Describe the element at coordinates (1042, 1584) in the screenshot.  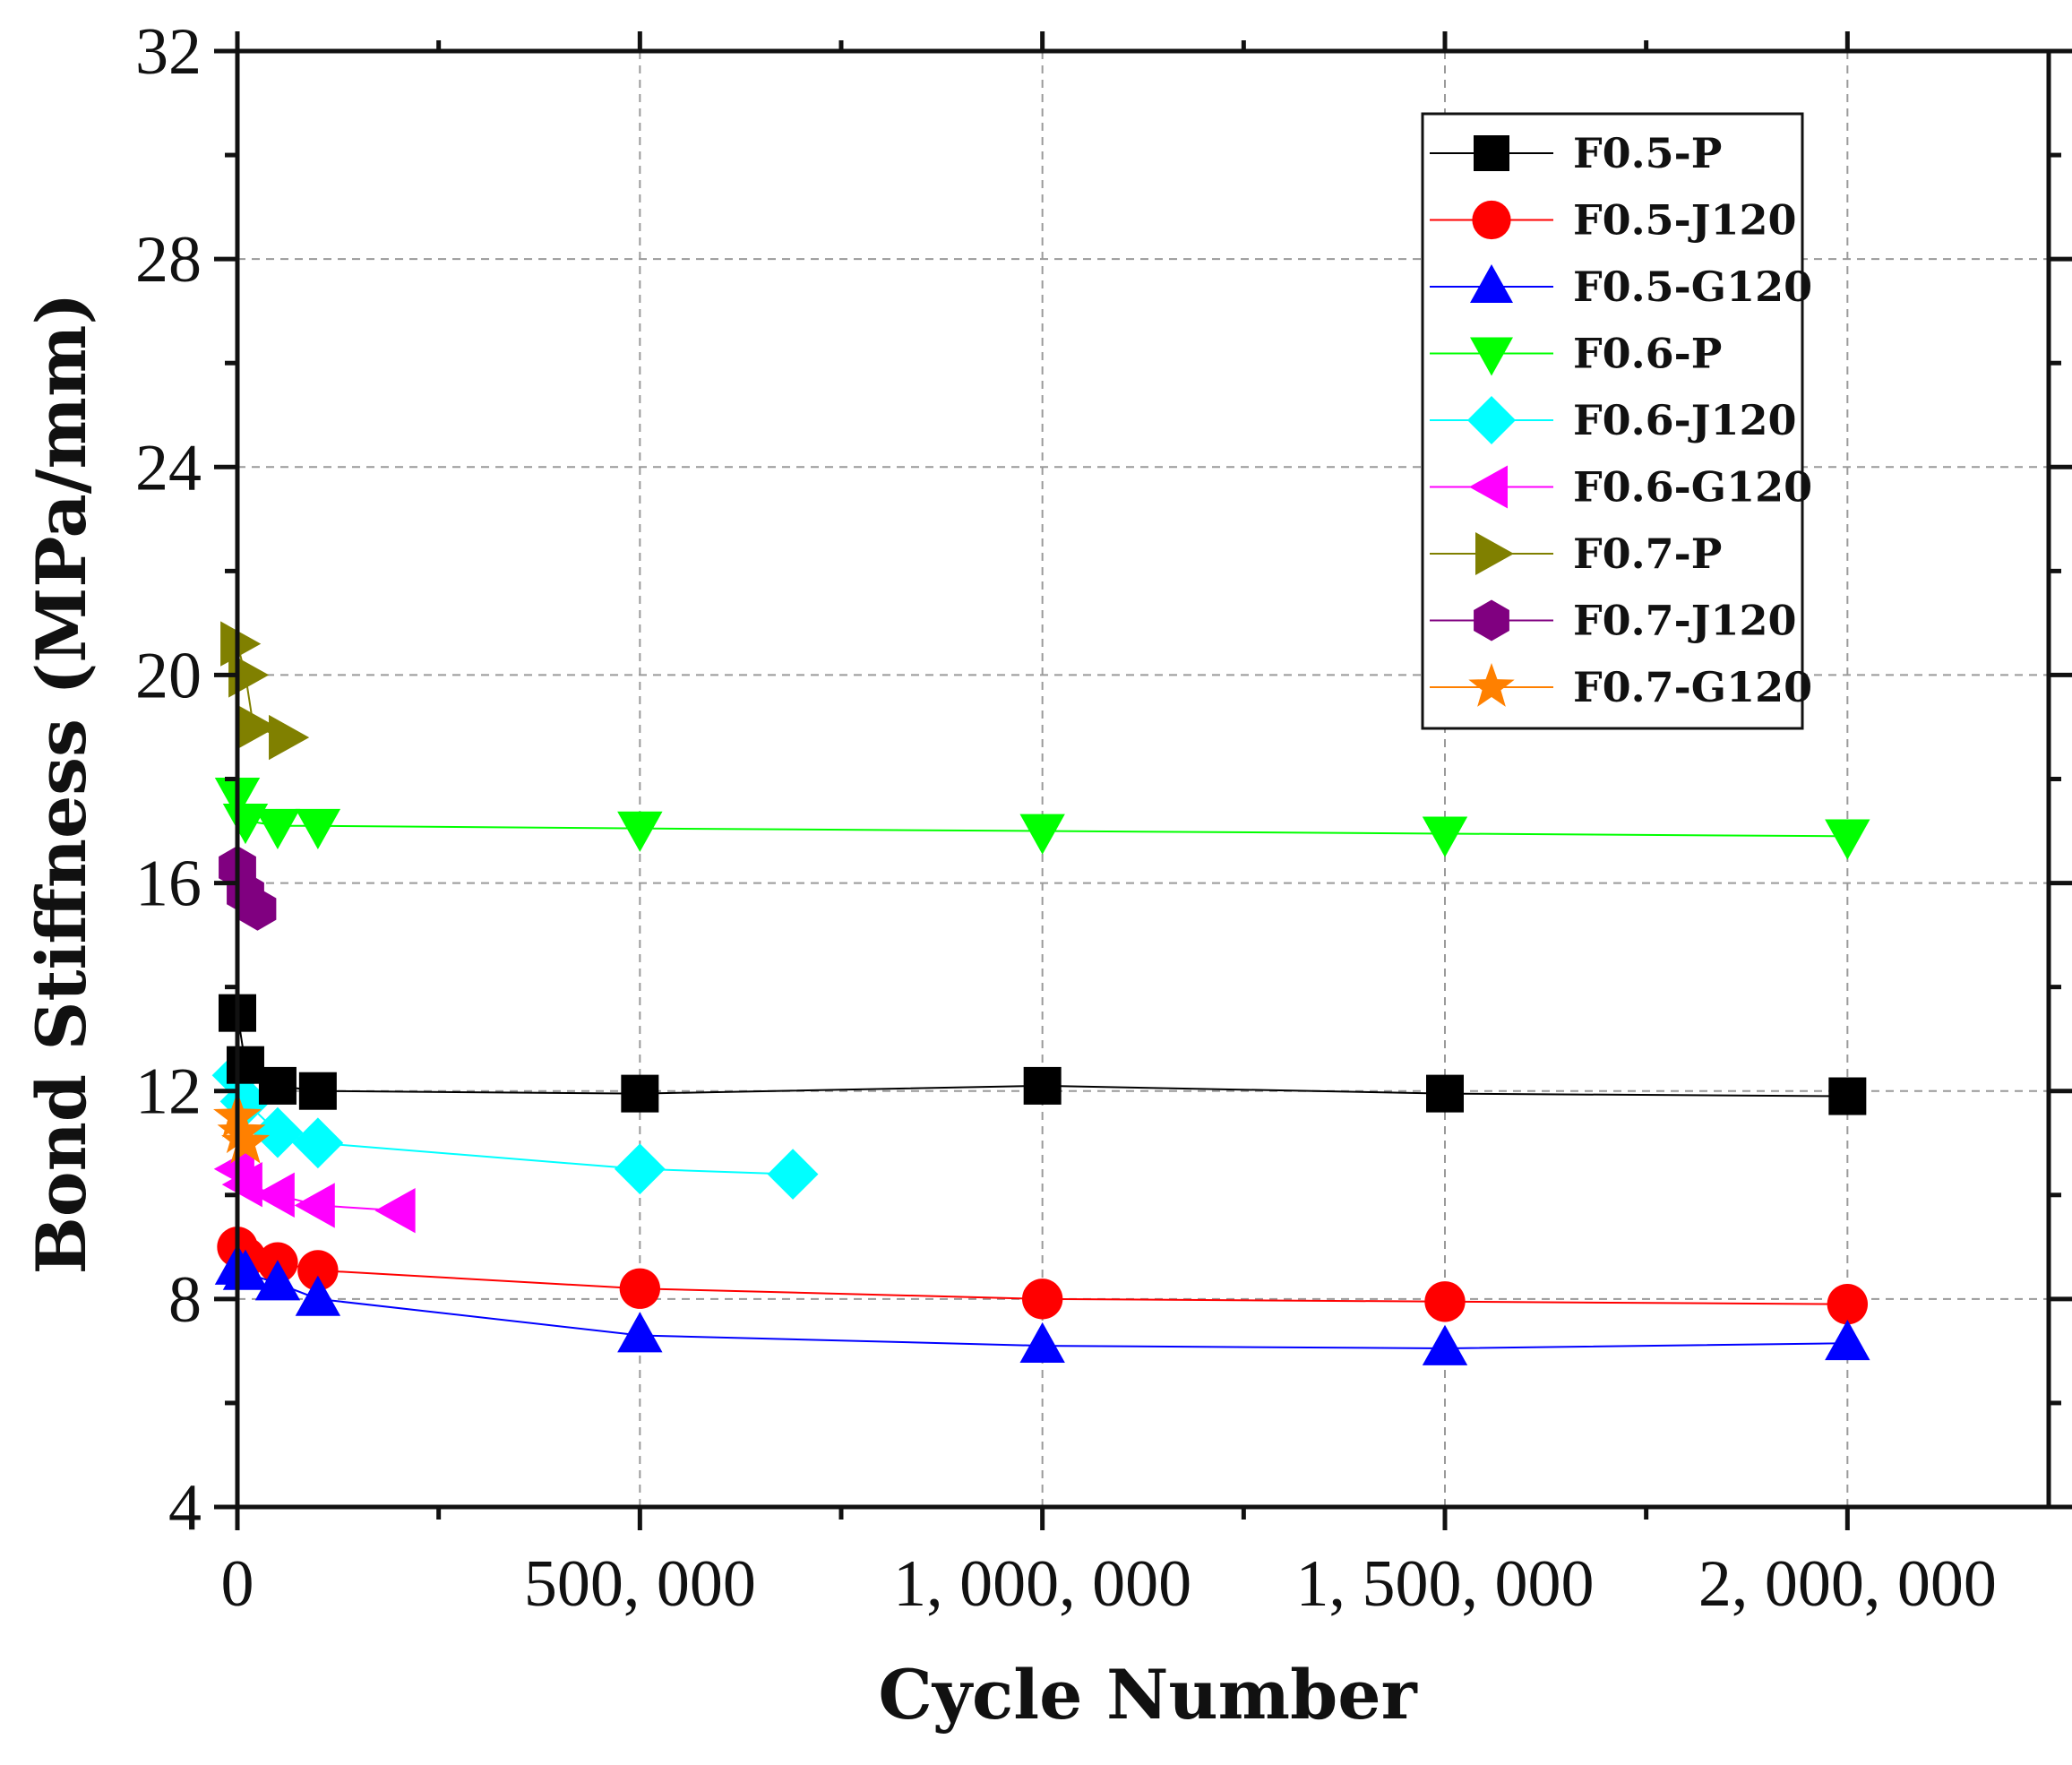
I see `x-tick-label: 1, 000, 000` at that location.